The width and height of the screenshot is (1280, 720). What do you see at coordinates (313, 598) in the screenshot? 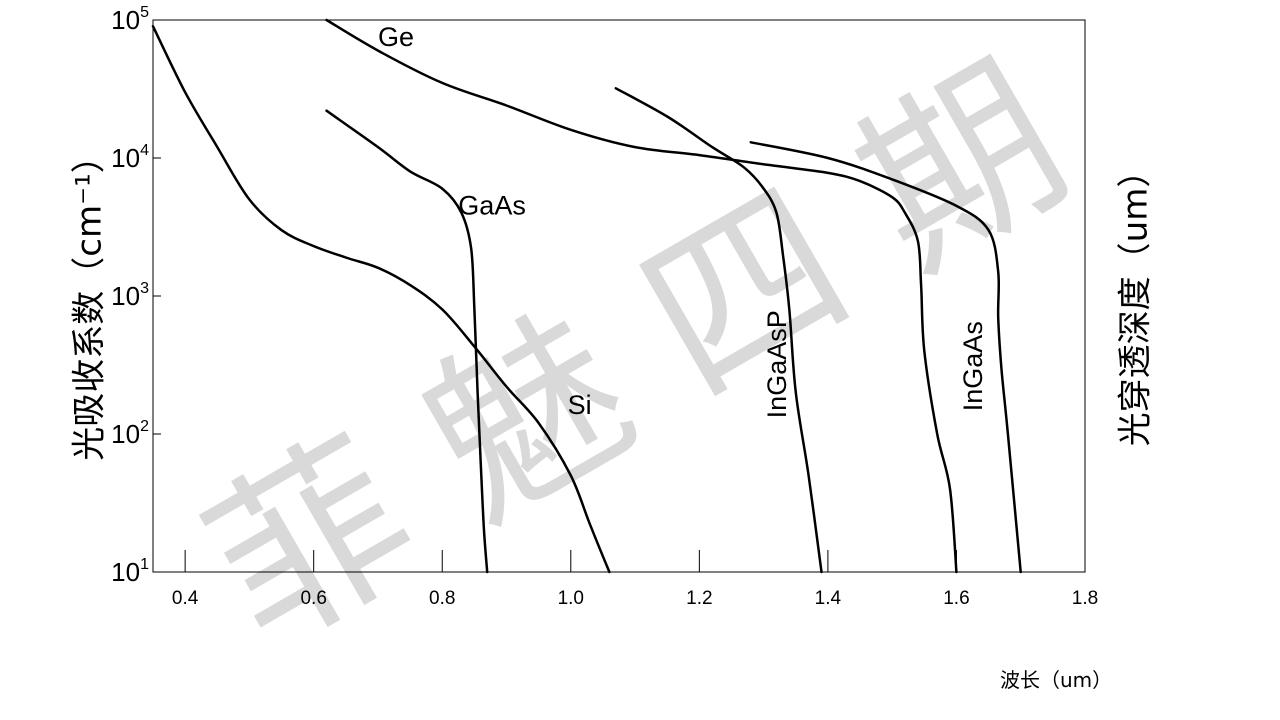
I see `x-tick-label: 0.6` at bounding box center [313, 598].